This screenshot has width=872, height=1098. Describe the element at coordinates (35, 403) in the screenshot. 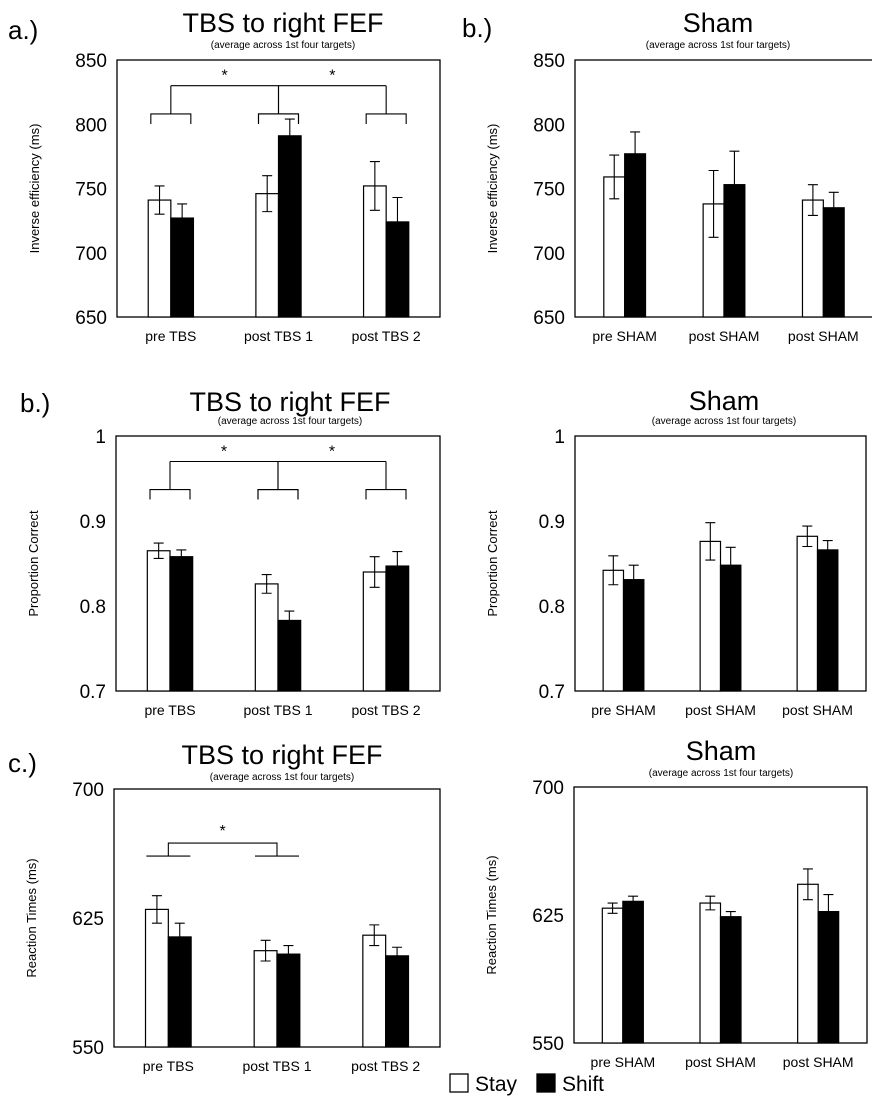

I see `panel-letter: b.)` at that location.